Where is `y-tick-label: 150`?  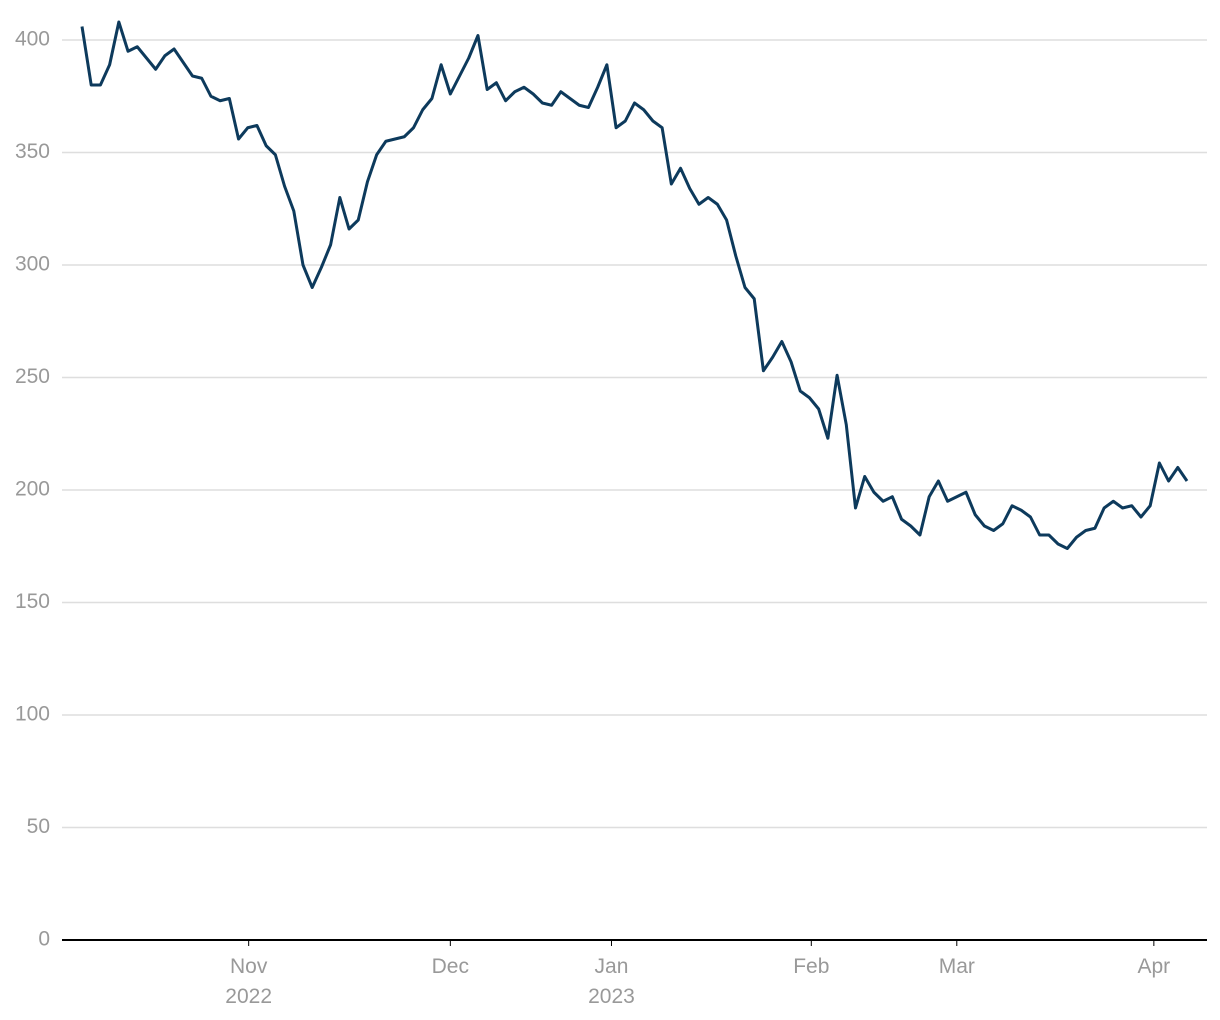 y-tick-label: 150 is located at coordinates (32, 601).